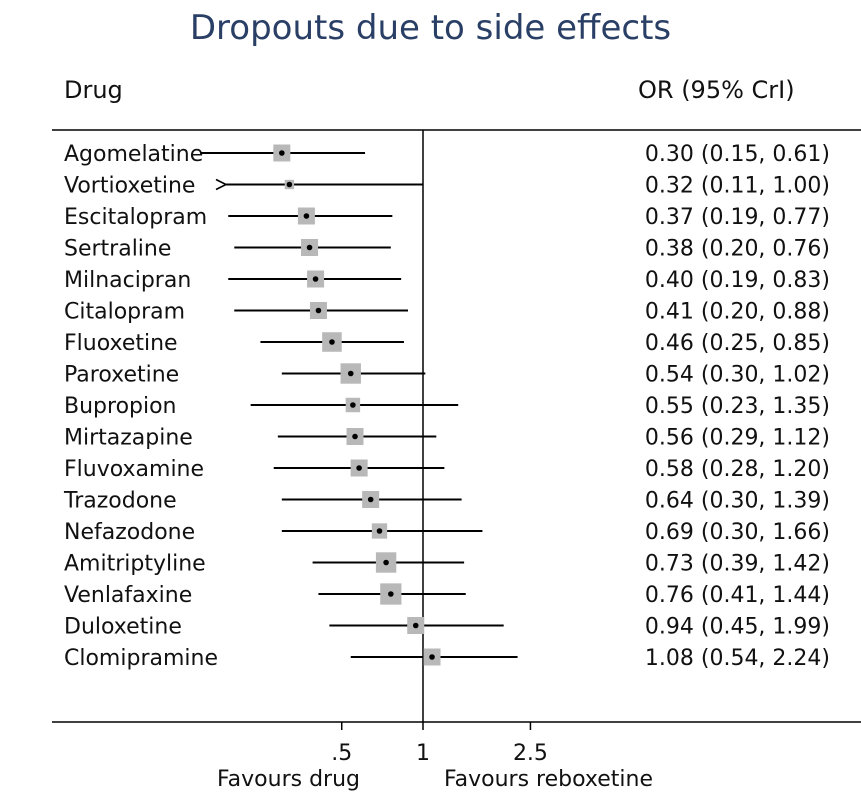  I want to click on x-tick-label: 2.5, so click(530, 753).